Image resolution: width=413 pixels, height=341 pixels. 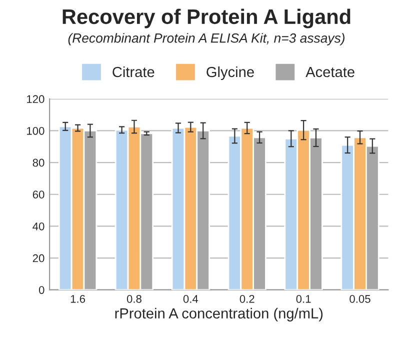 I want to click on y-tick-label: 0, so click(x=41, y=290).